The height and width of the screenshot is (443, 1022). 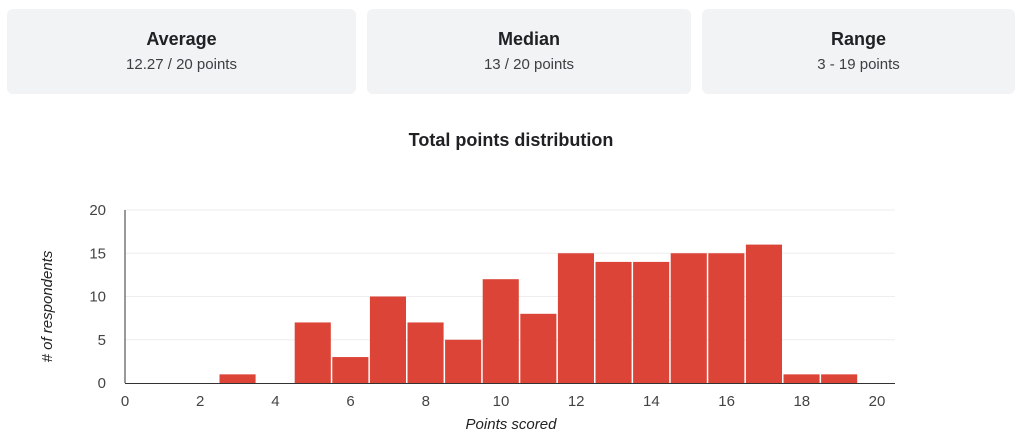 What do you see at coordinates (125, 401) in the screenshot?
I see `x-tick-label: 0` at bounding box center [125, 401].